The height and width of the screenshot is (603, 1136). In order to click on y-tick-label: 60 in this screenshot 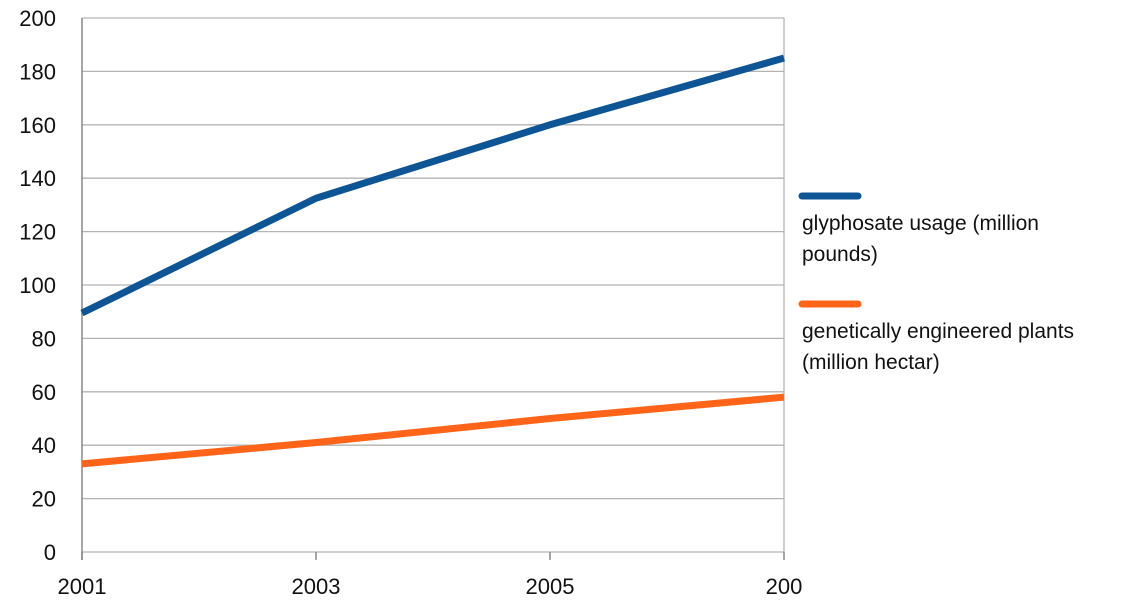, I will do `click(44, 392)`.